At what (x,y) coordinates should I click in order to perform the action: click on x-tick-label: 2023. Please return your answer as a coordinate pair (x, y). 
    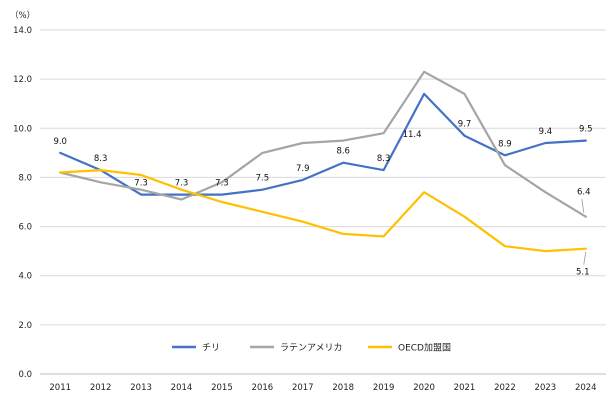
    Looking at the image, I should click on (546, 388).